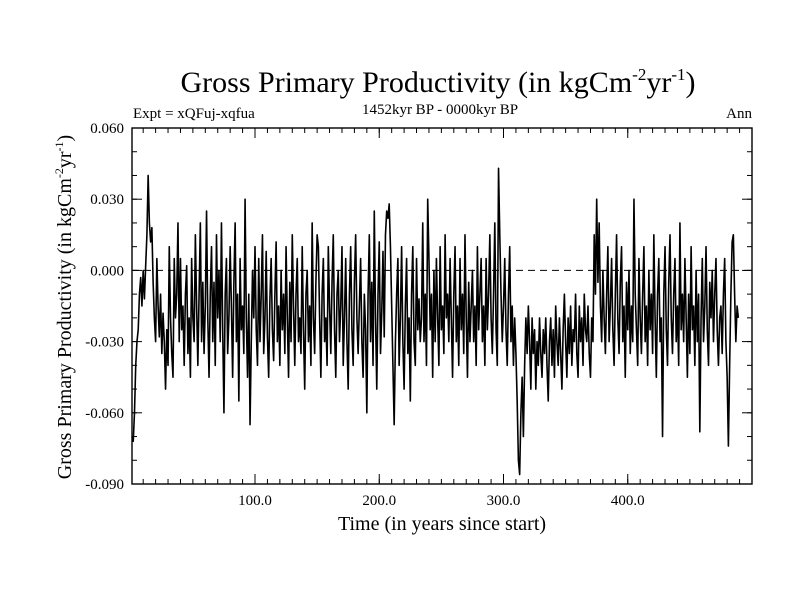 This screenshot has height=600, width=800. What do you see at coordinates (107, 271) in the screenshot?
I see `y-tick-label: 0.000` at bounding box center [107, 271].